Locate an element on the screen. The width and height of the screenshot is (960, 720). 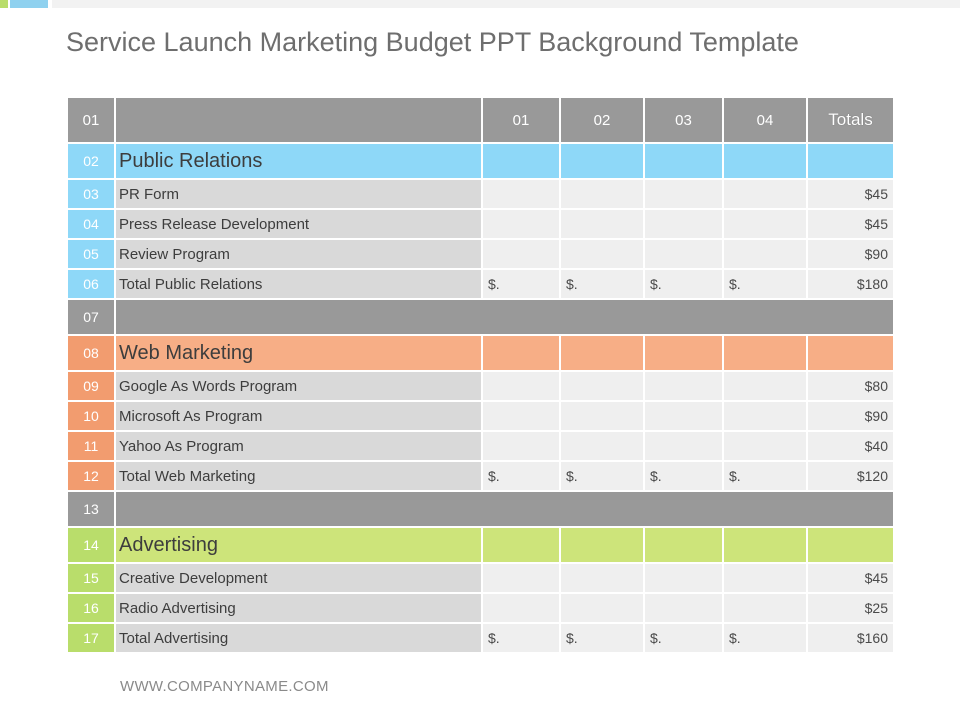
row-number: 09 is located at coordinates (91, 386).